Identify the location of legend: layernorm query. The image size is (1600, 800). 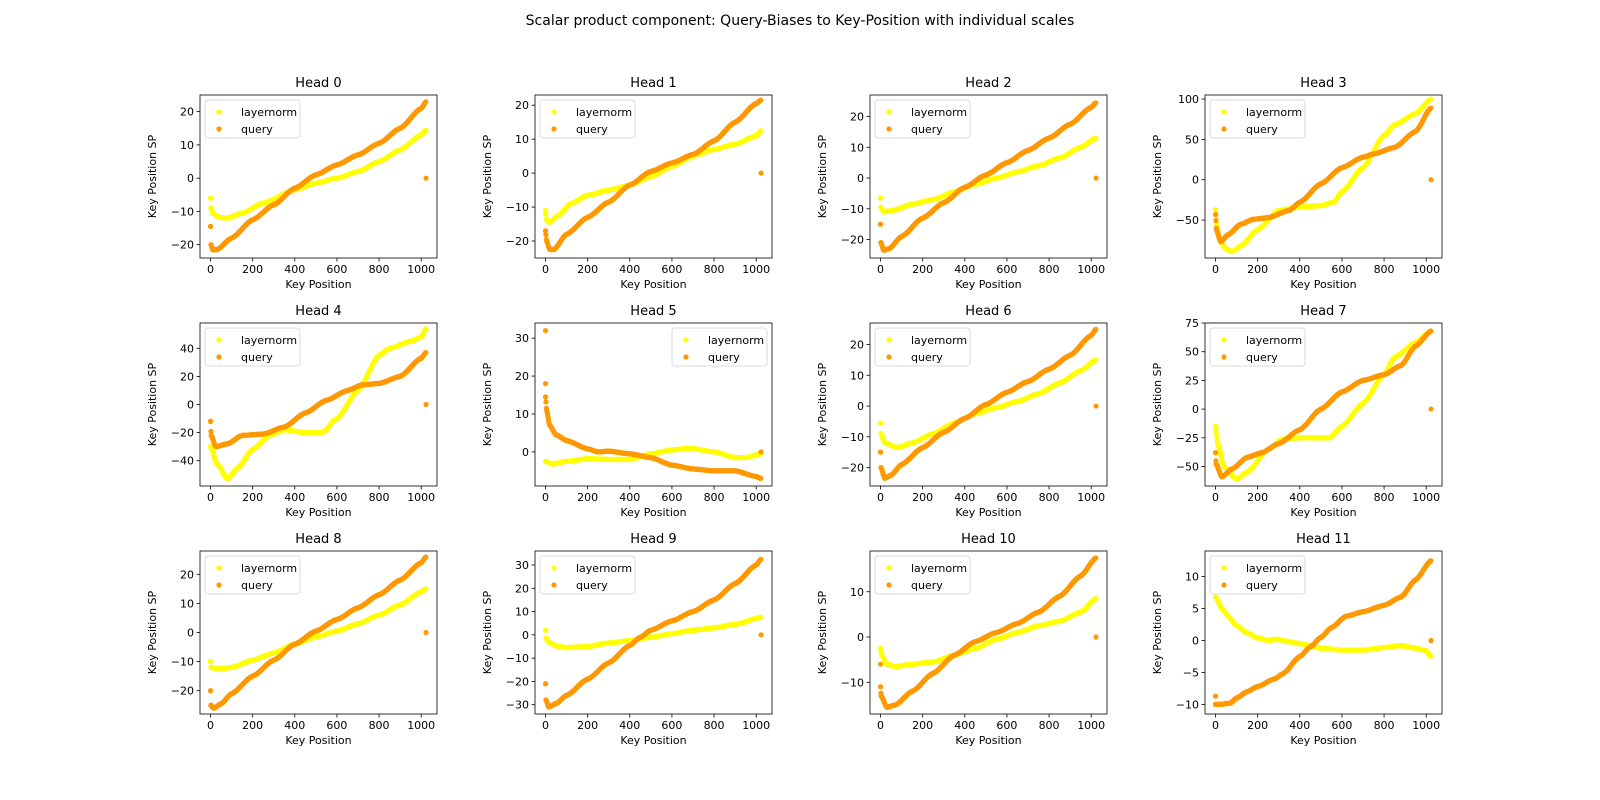
(252, 119).